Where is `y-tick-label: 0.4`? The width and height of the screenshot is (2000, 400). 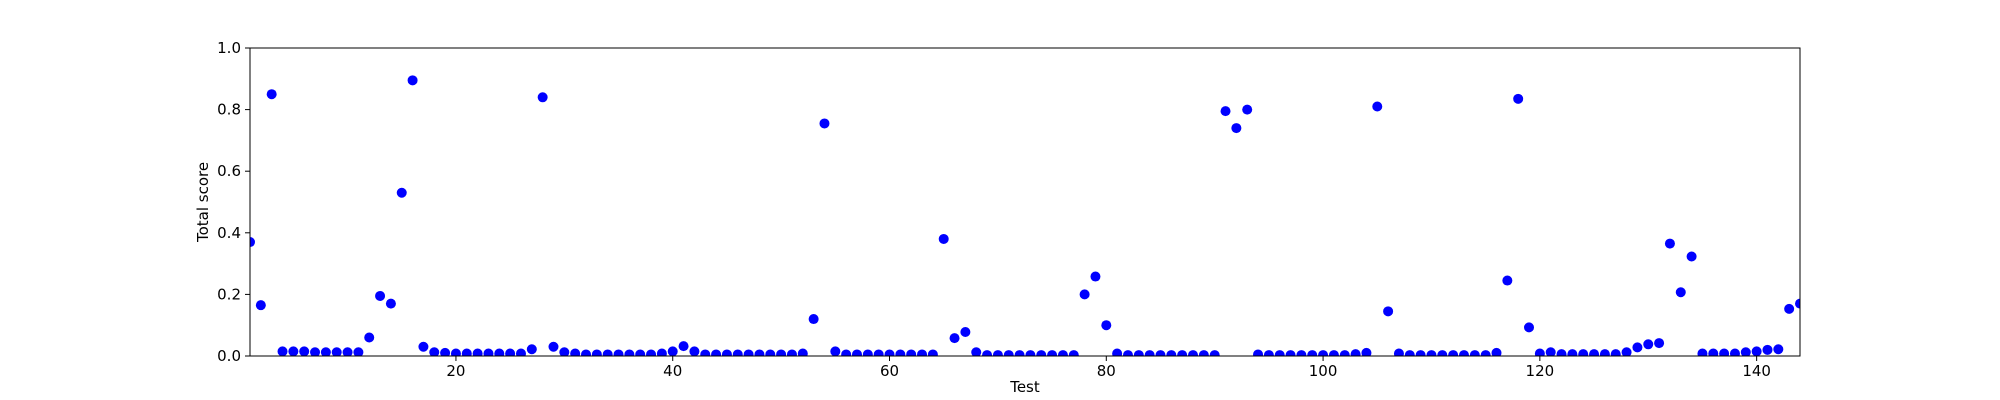 y-tick-label: 0.4 is located at coordinates (229, 233).